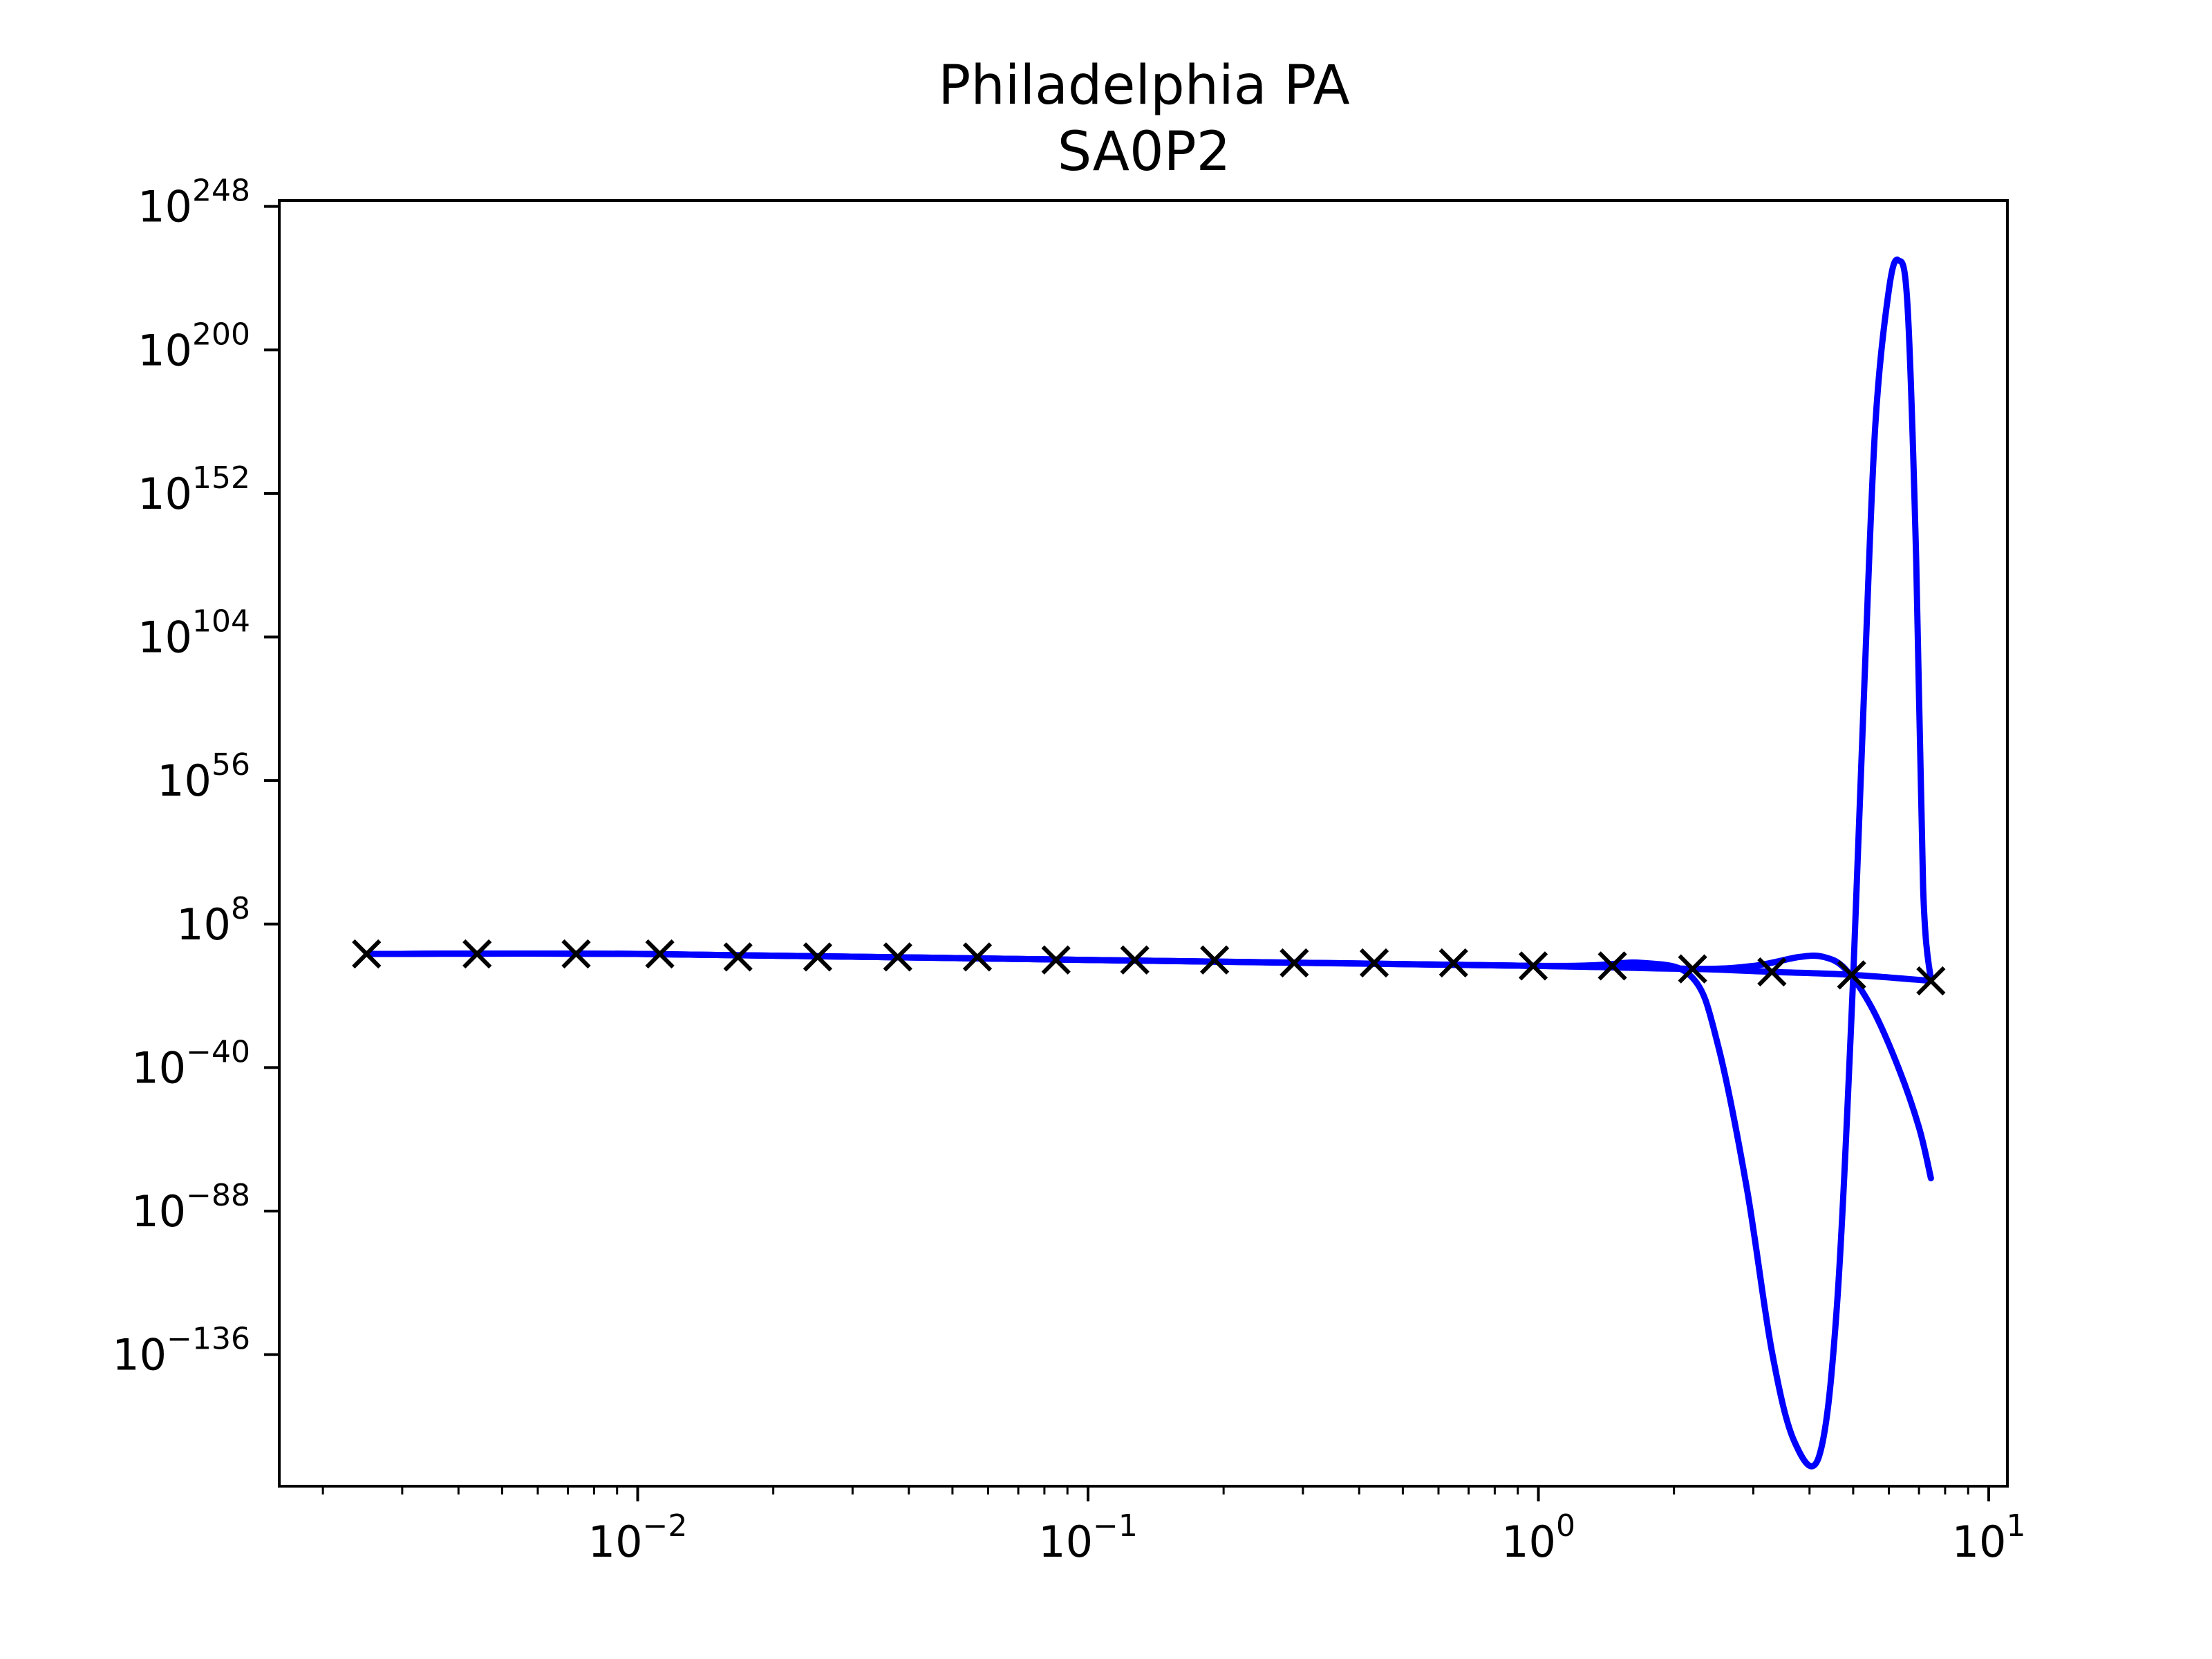 This screenshot has height=1659, width=2212. I want to click on y-tick-label: 108, so click(213, 920).